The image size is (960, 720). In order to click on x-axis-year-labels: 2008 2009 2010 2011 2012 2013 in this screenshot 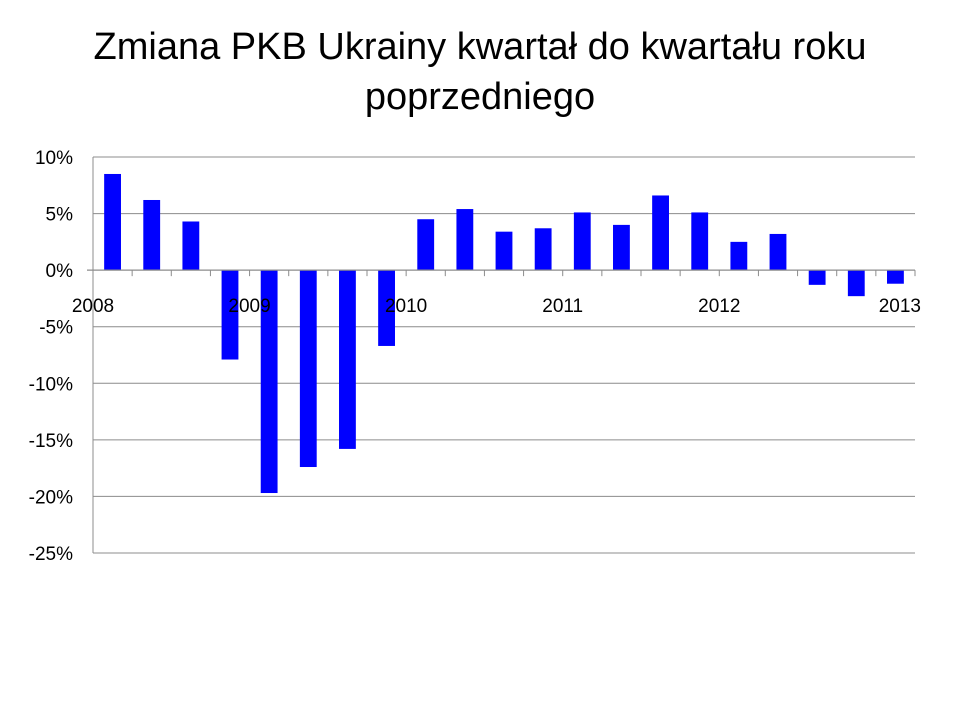, I will do `click(496, 306)`.